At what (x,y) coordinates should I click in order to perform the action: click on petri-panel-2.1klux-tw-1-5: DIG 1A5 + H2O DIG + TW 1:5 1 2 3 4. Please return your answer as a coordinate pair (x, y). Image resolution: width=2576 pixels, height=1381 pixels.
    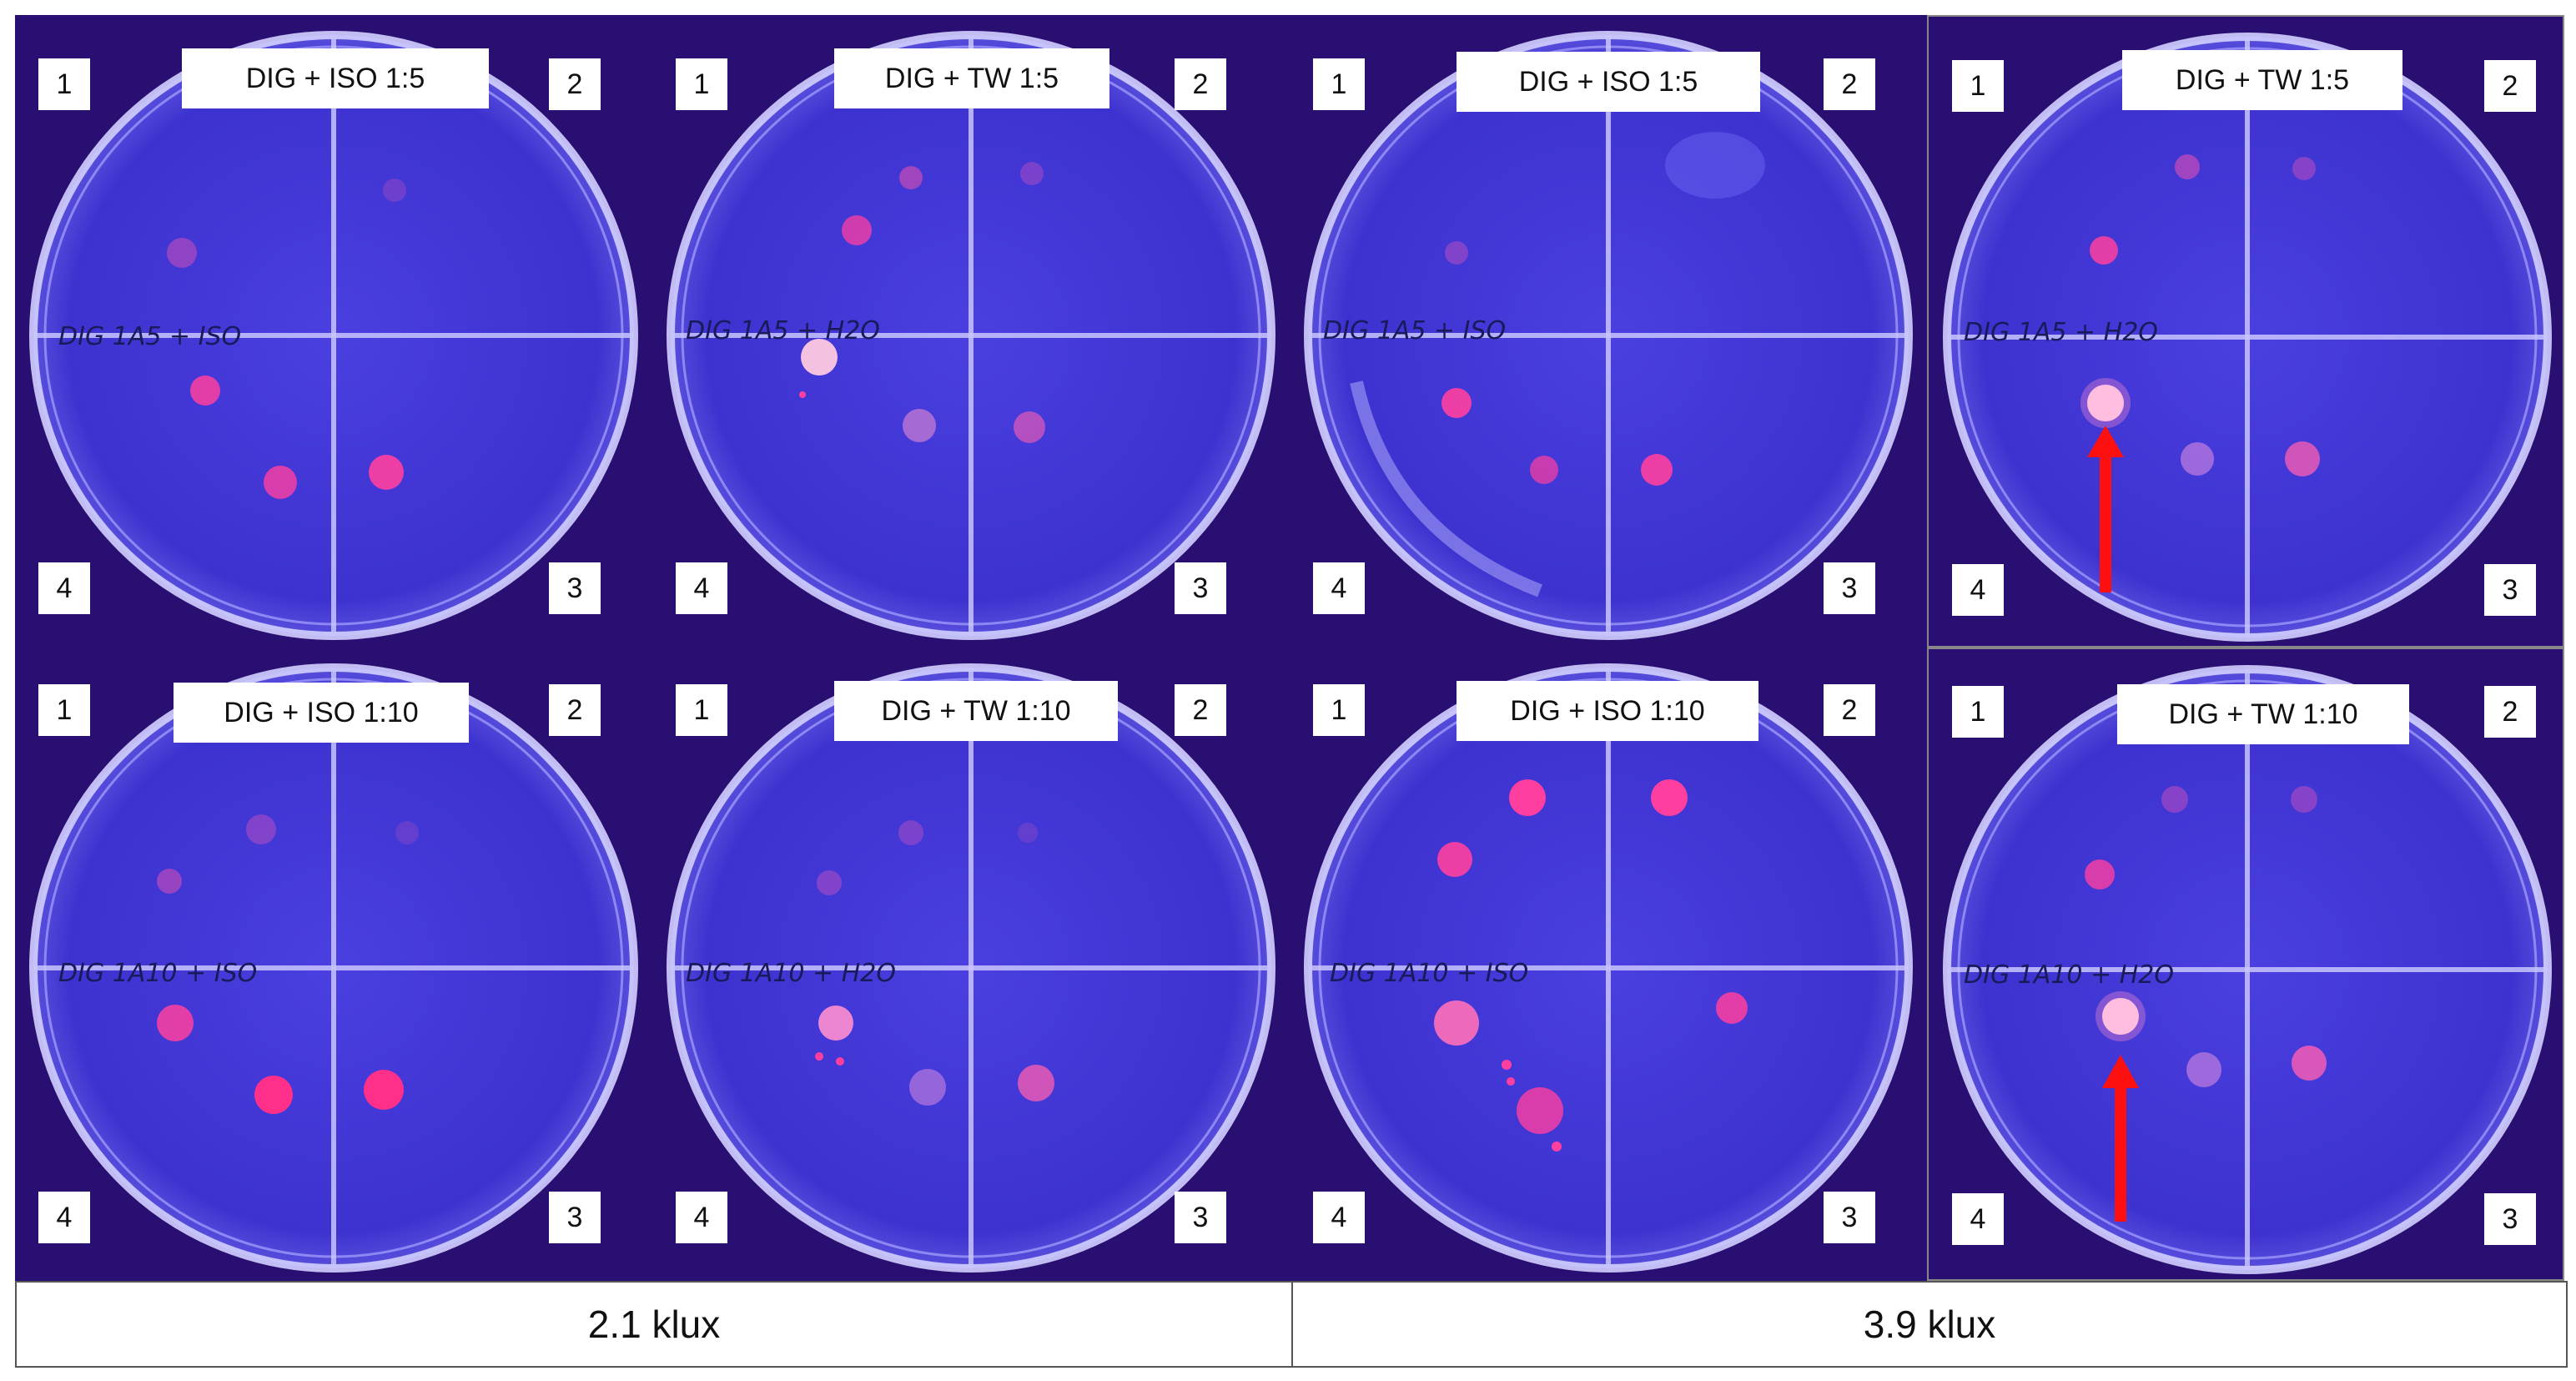
    Looking at the image, I should click on (971, 331).